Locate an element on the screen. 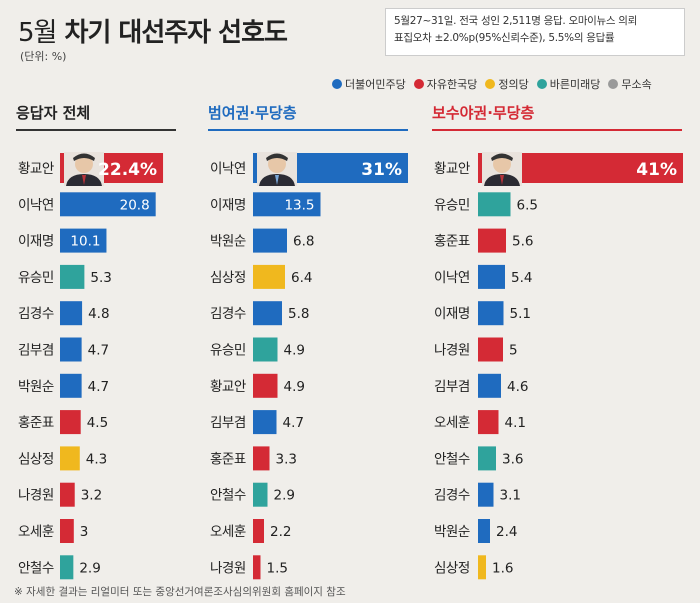  data-label: 5.8 is located at coordinates (298, 314).